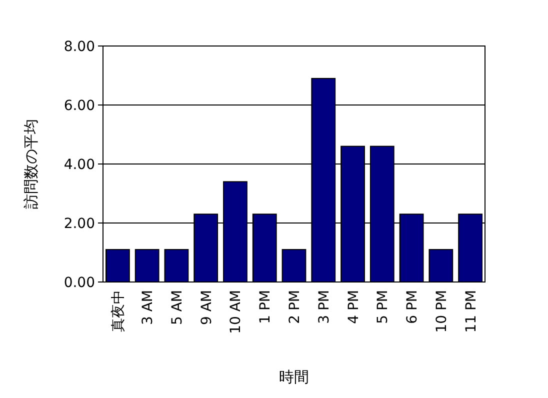 The height and width of the screenshot is (398, 548). Describe the element at coordinates (79, 106) in the screenshot. I see `y-tick-label: 6.00` at that location.